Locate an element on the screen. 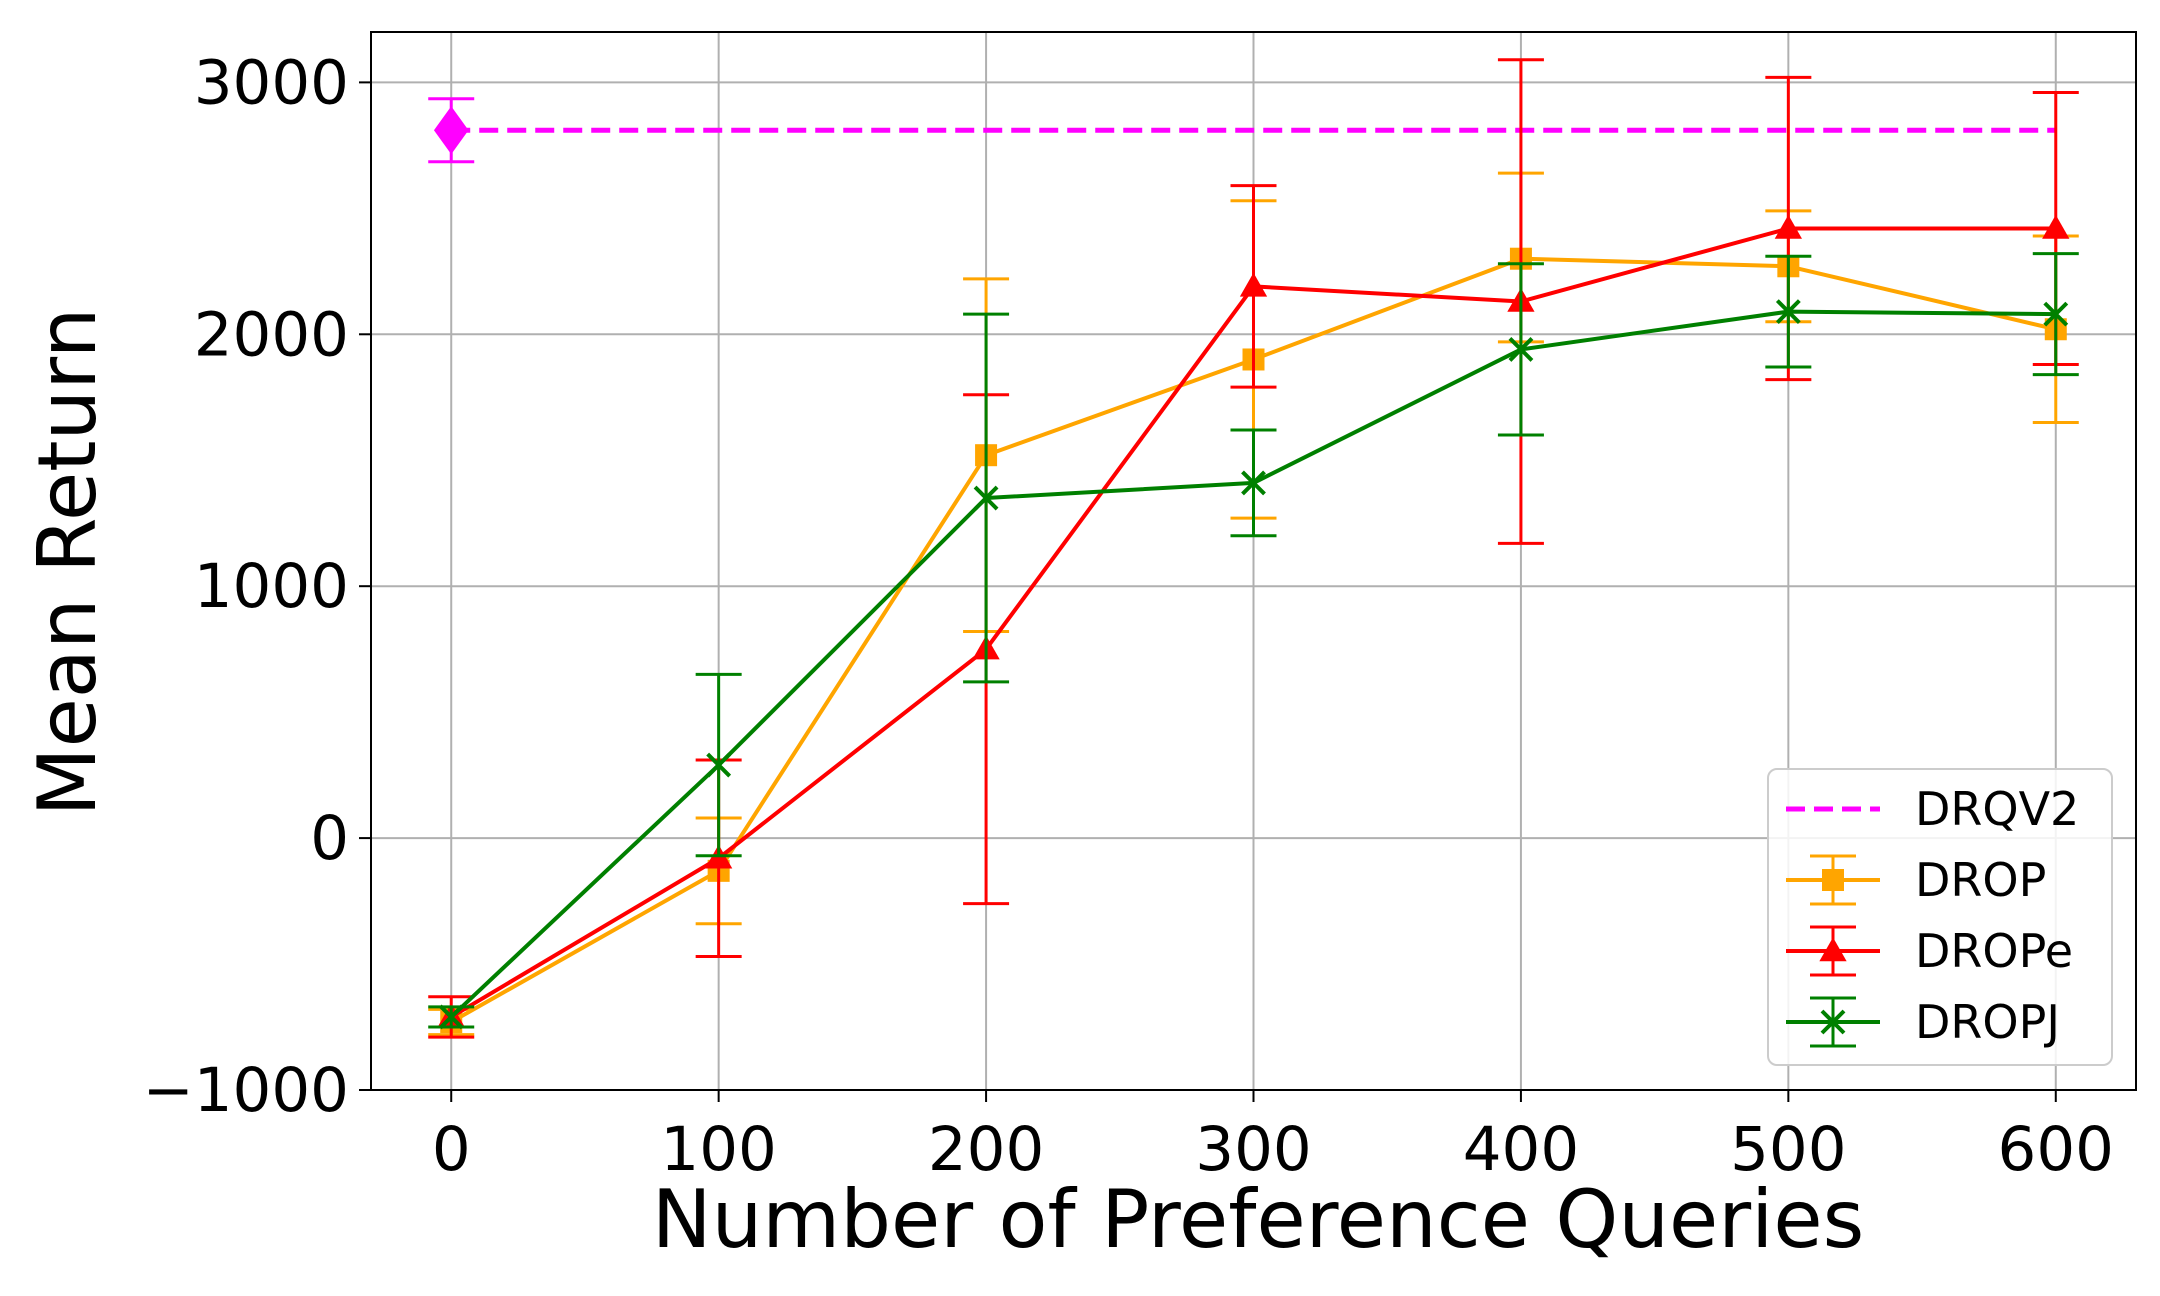  x-tick-label: 200 is located at coordinates (986, 1149).